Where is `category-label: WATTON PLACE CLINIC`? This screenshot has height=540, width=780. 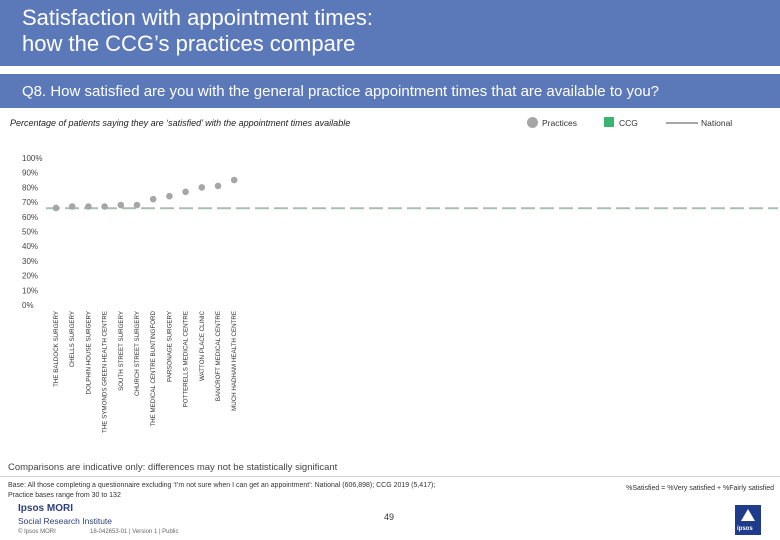 category-label: WATTON PLACE CLINIC is located at coordinates (202, 345).